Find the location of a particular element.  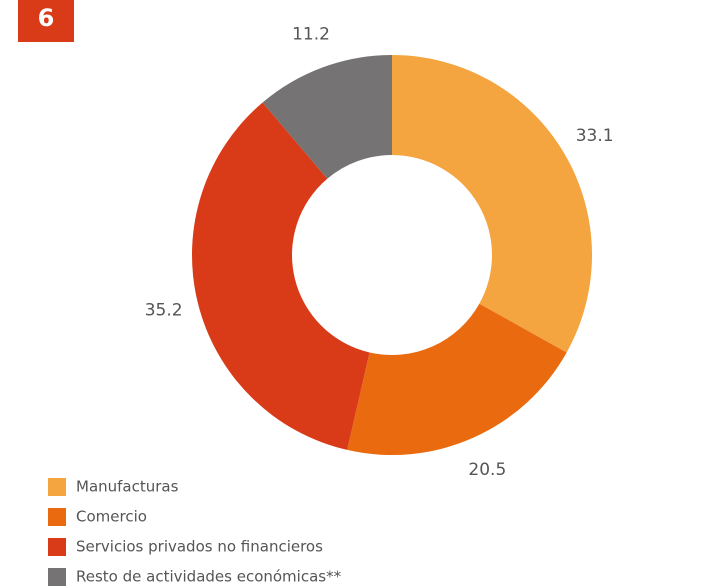

figure-badge is located at coordinates (46, 21).